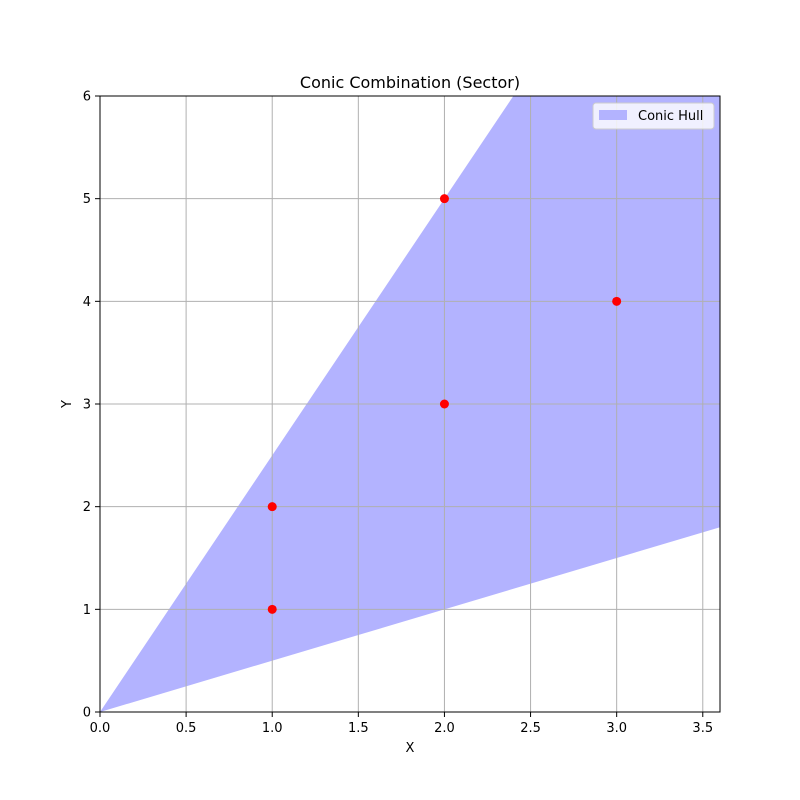 The width and height of the screenshot is (800, 800). I want to click on chart-title: Conic Combination (Sector), so click(410, 82).